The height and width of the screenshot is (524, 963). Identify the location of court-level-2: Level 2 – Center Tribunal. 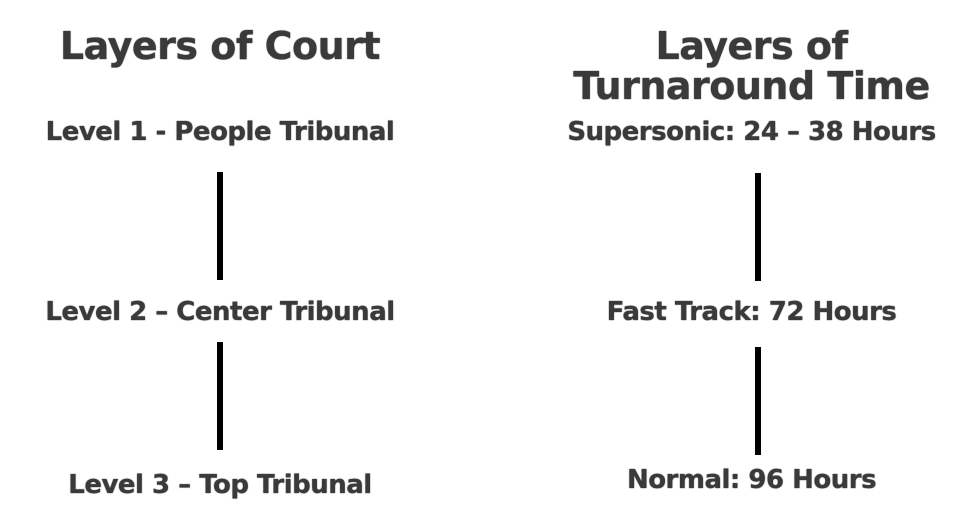
(220, 312).